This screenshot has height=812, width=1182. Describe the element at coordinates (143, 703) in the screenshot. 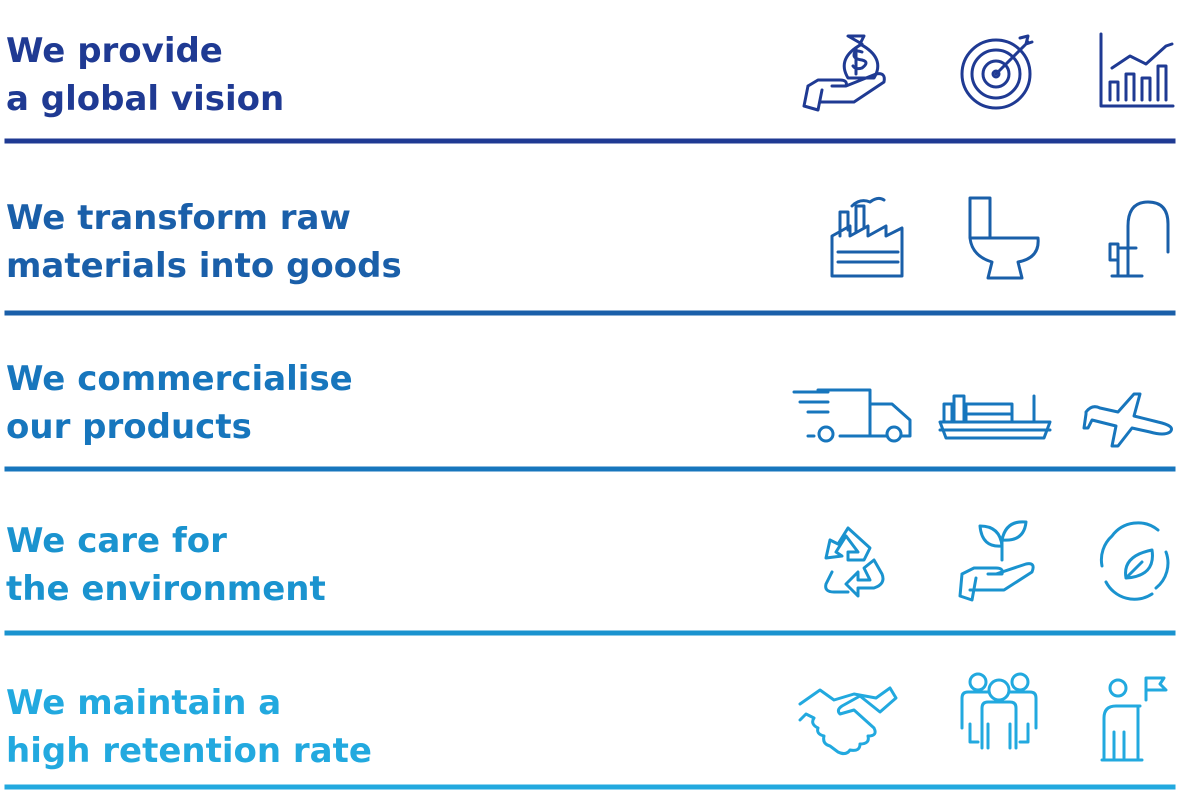

I see `row-title: We maintain a` at that location.